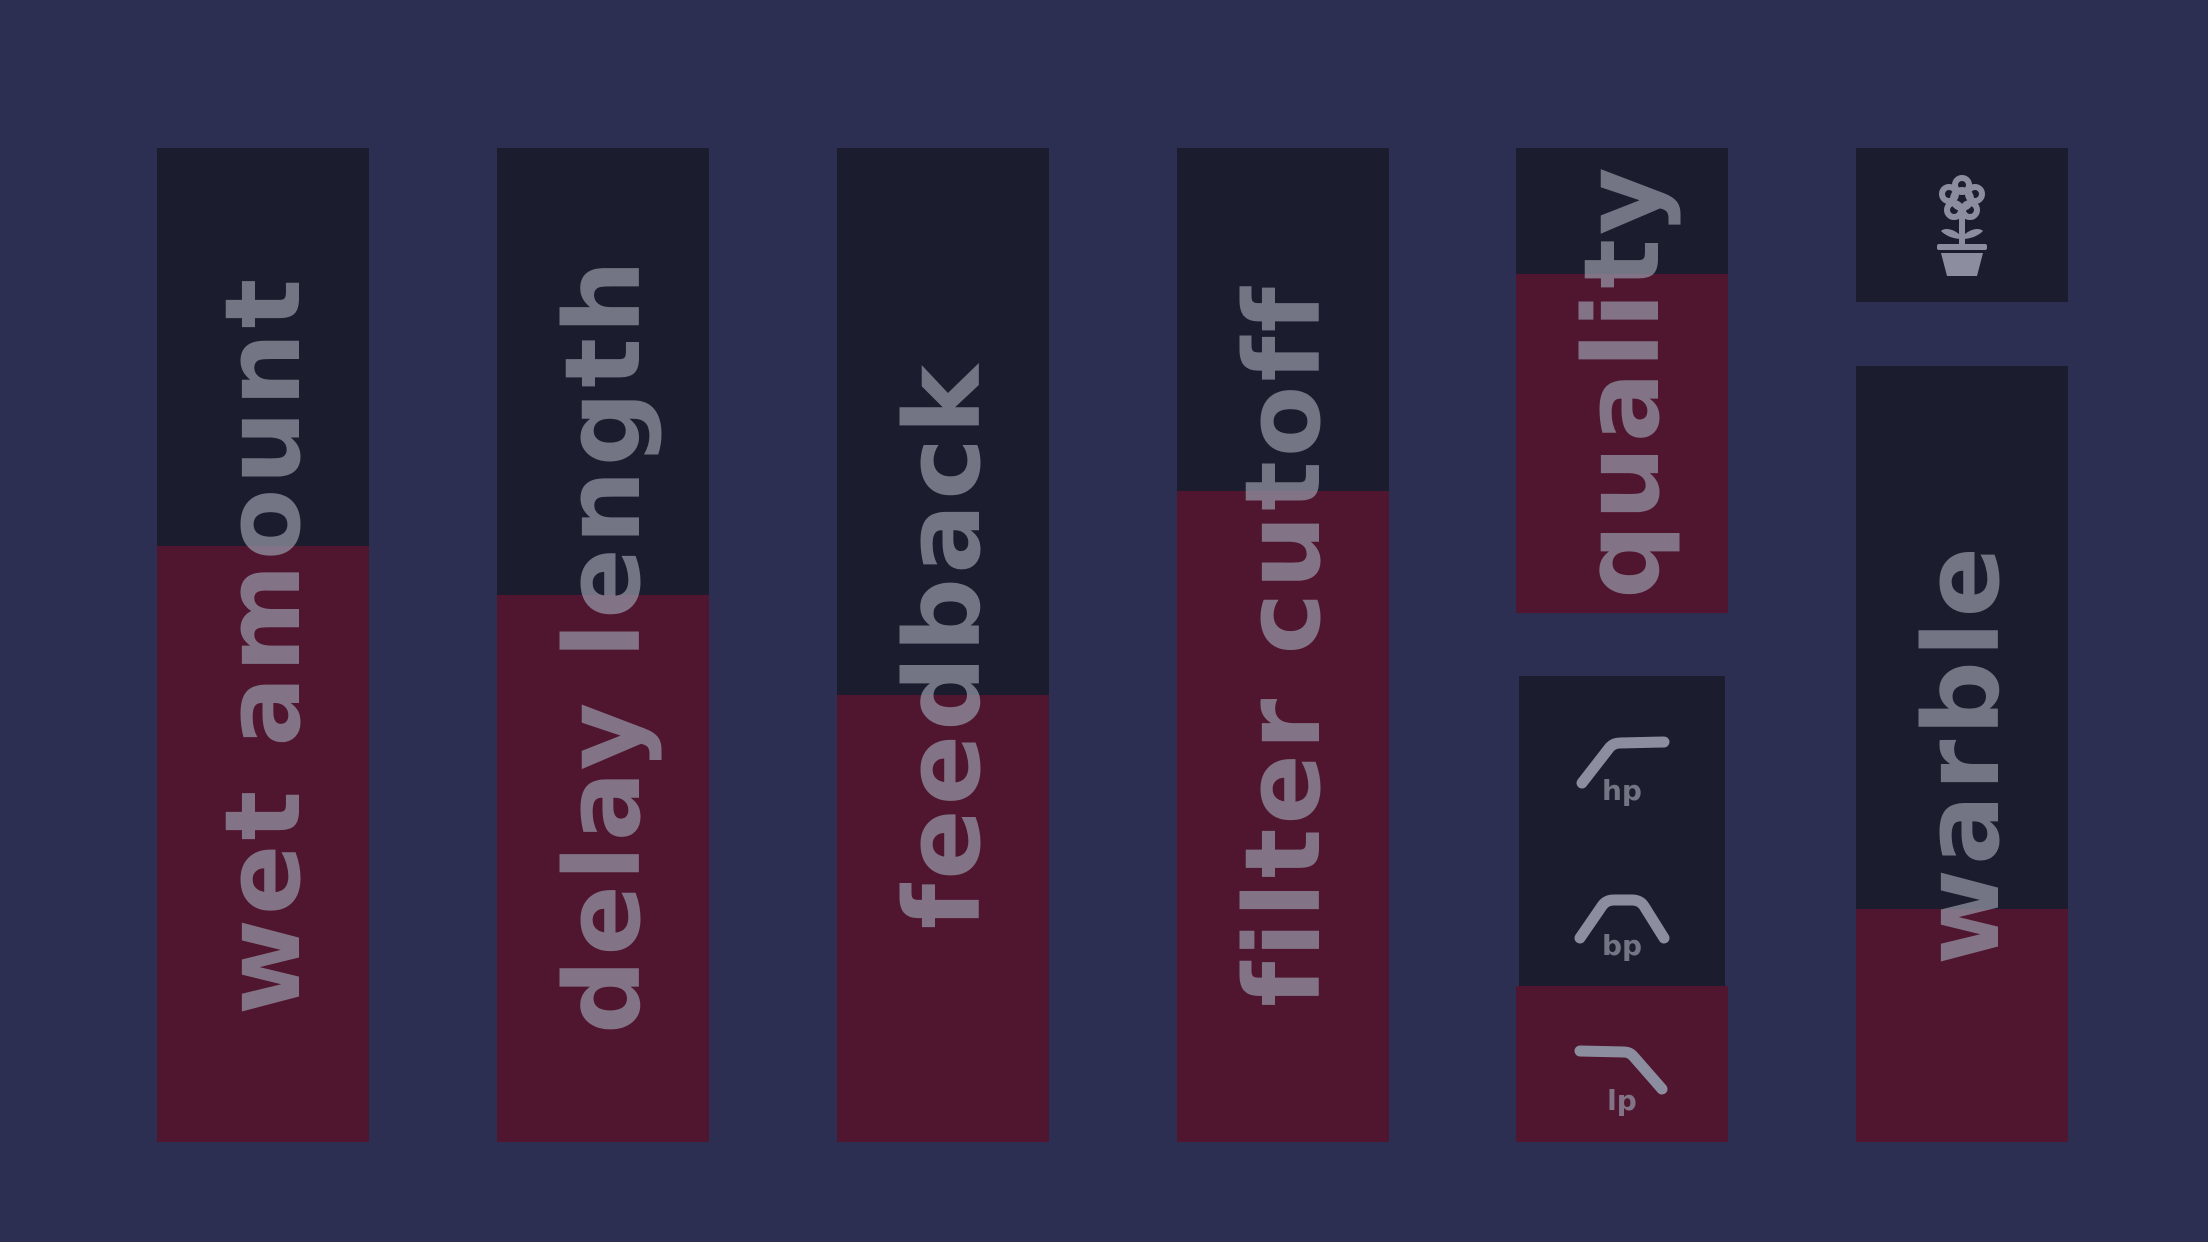  I want to click on feedback-slider: feedback, so click(943, 645).